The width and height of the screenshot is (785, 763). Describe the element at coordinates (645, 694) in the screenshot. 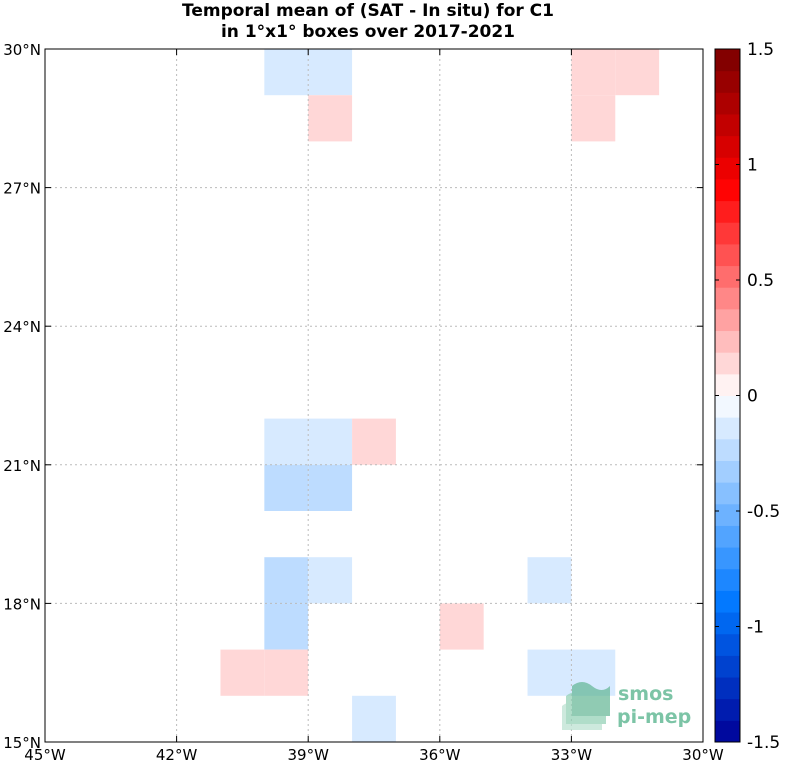

I see `logo-text-smos: smos` at that location.